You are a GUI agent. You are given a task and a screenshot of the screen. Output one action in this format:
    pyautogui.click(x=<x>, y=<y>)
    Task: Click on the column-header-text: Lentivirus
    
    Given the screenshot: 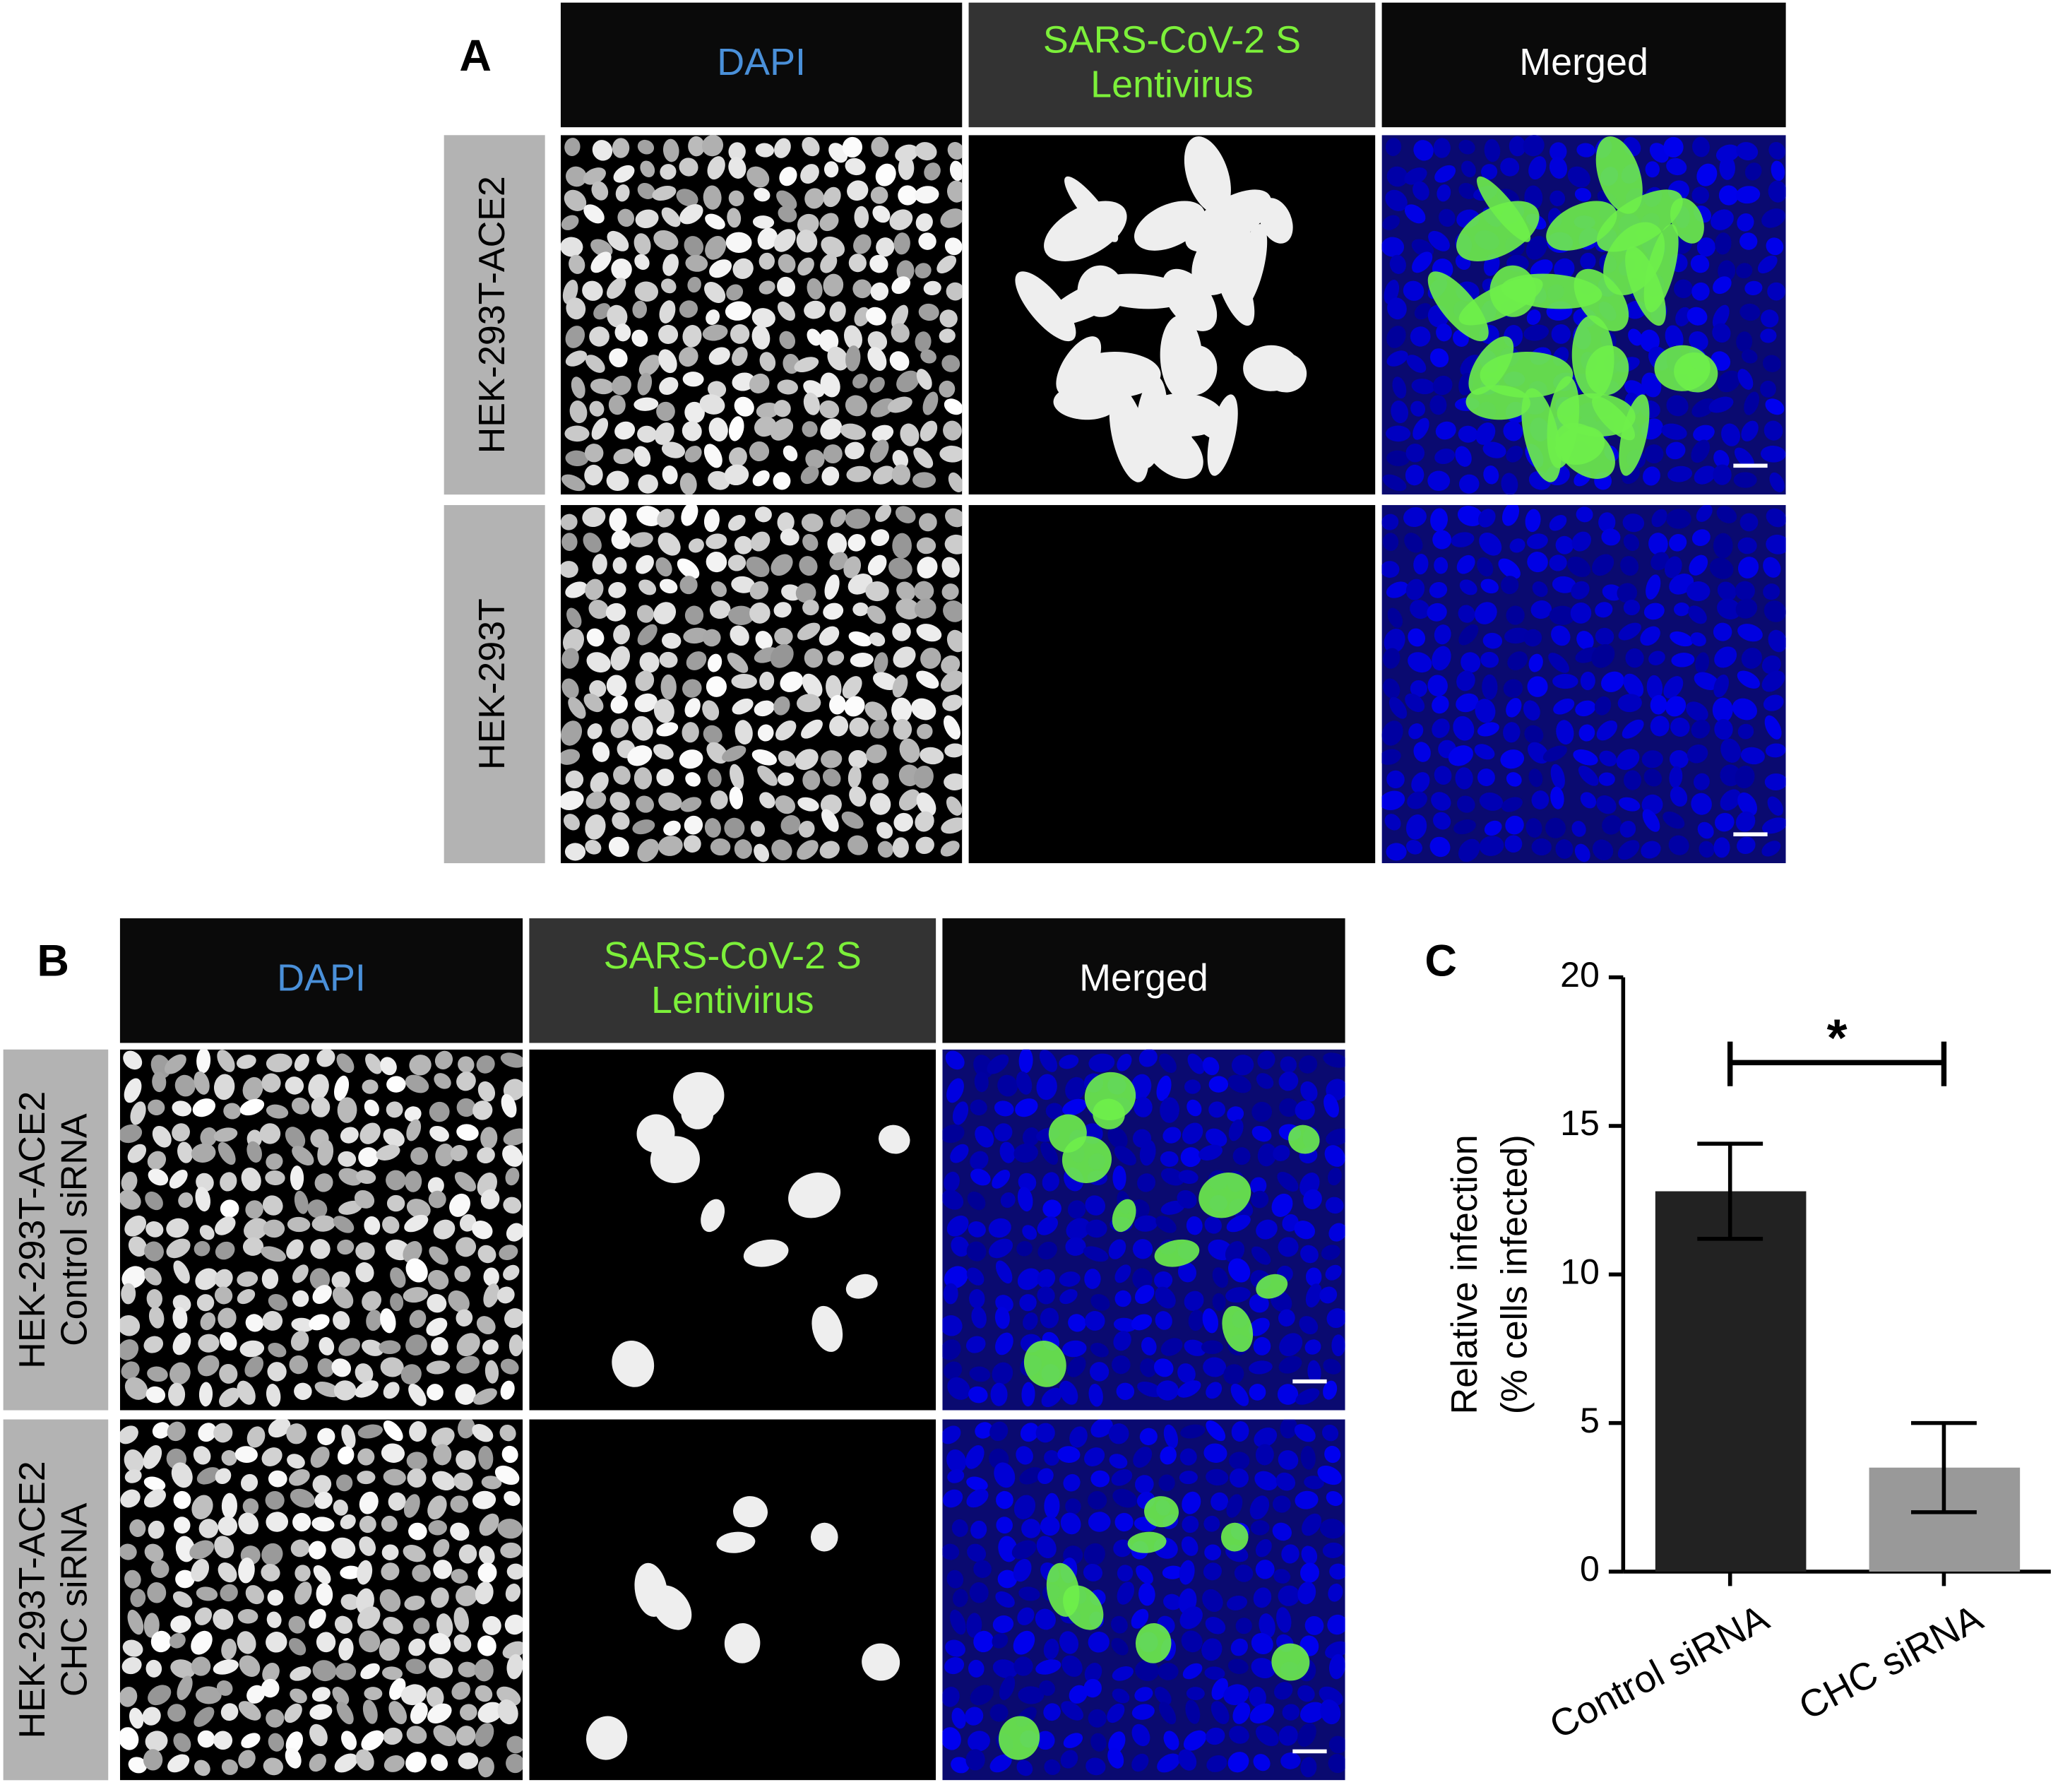 What is the action you would take?
    pyautogui.click(x=1172, y=85)
    